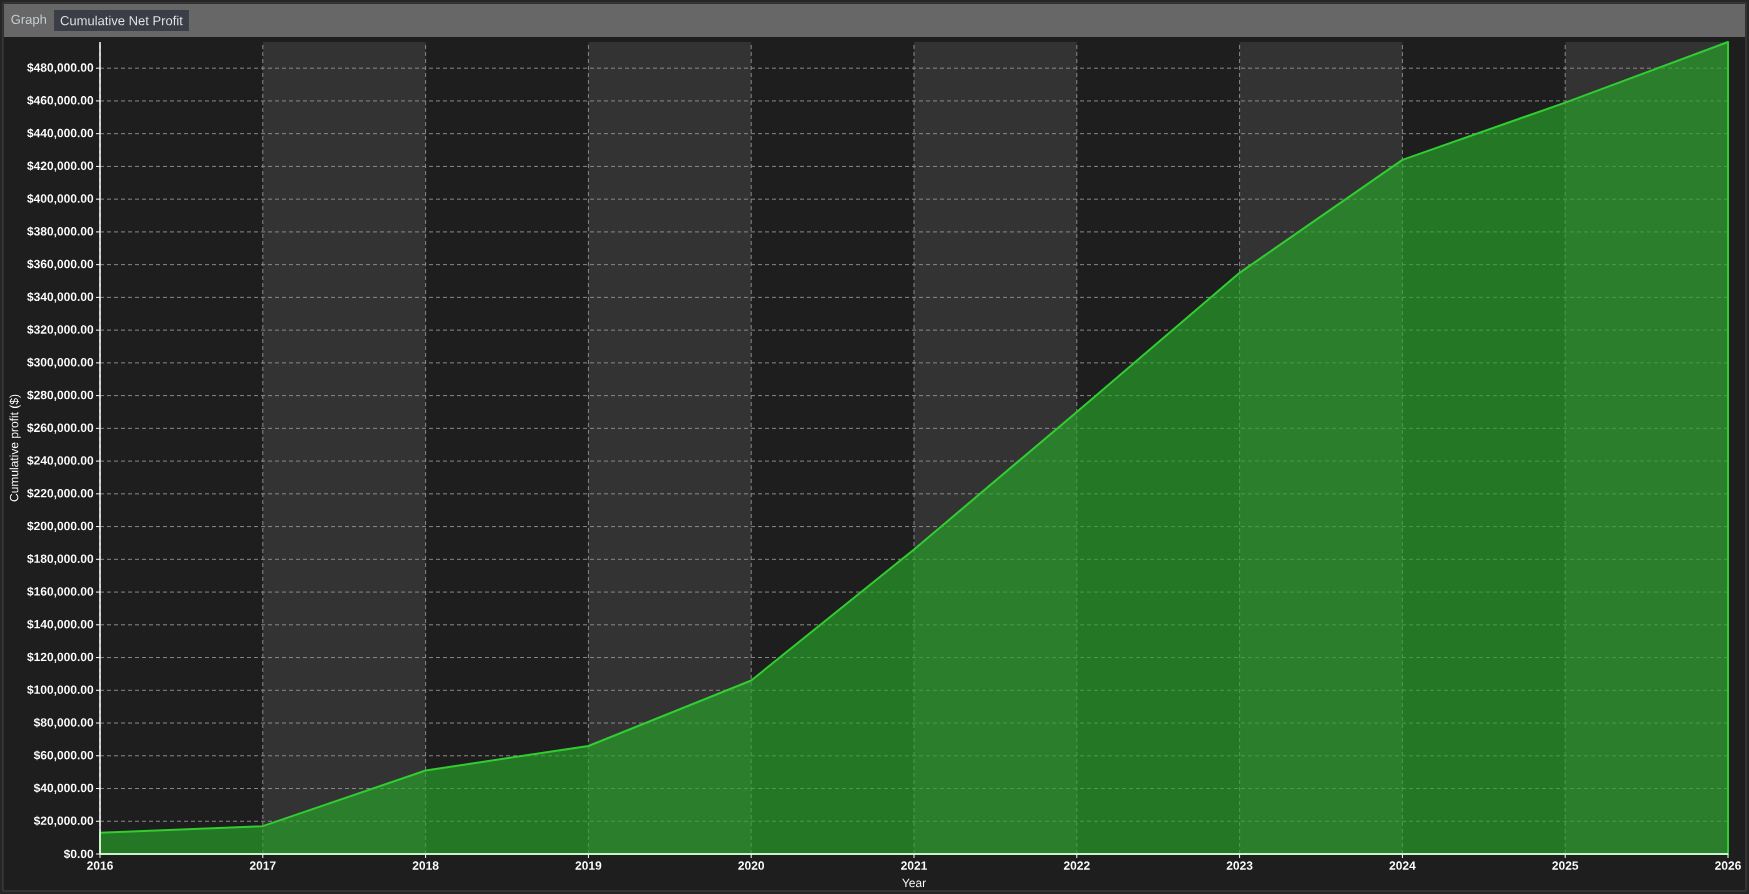 The image size is (1749, 894). What do you see at coordinates (60, 232) in the screenshot?
I see `y-tick-label: $380,000.00` at bounding box center [60, 232].